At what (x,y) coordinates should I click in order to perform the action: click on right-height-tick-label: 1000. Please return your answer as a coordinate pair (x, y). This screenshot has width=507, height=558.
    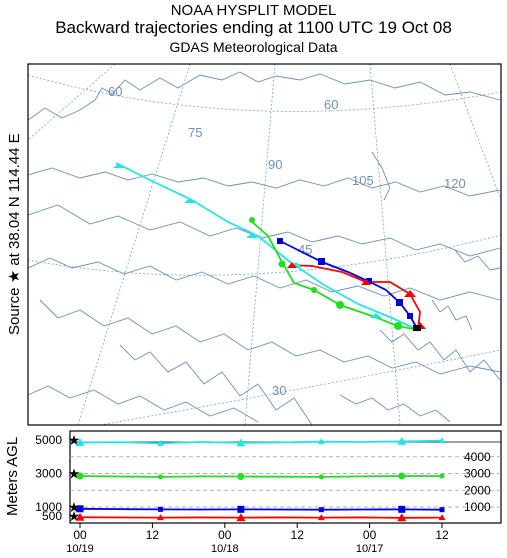
    Looking at the image, I should click on (477, 507).